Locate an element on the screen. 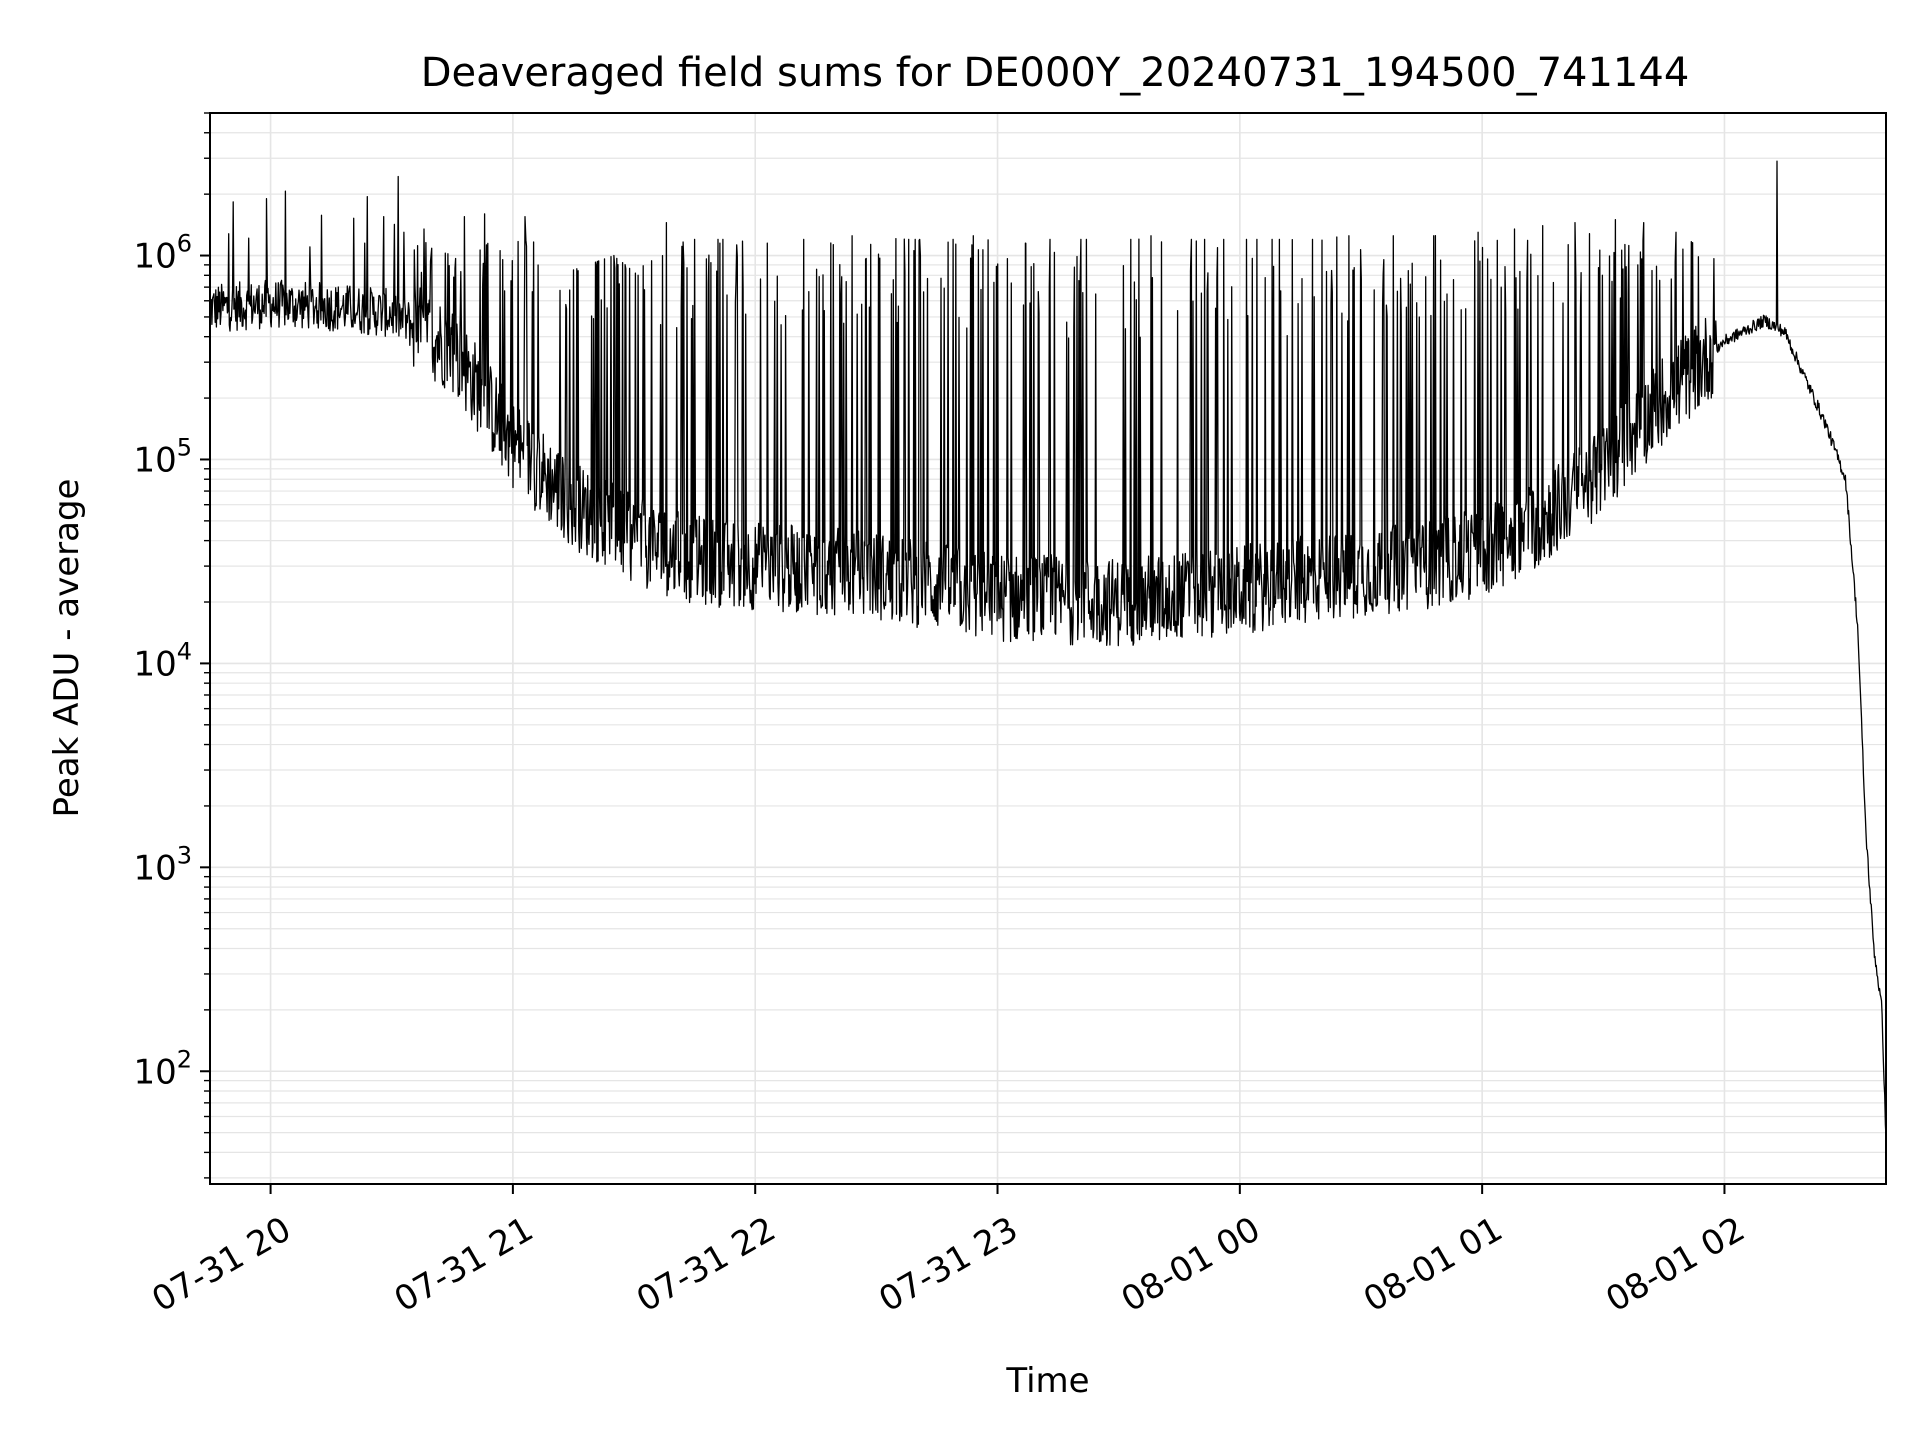  y-tick-label: 10² is located at coordinates (162, 1068).